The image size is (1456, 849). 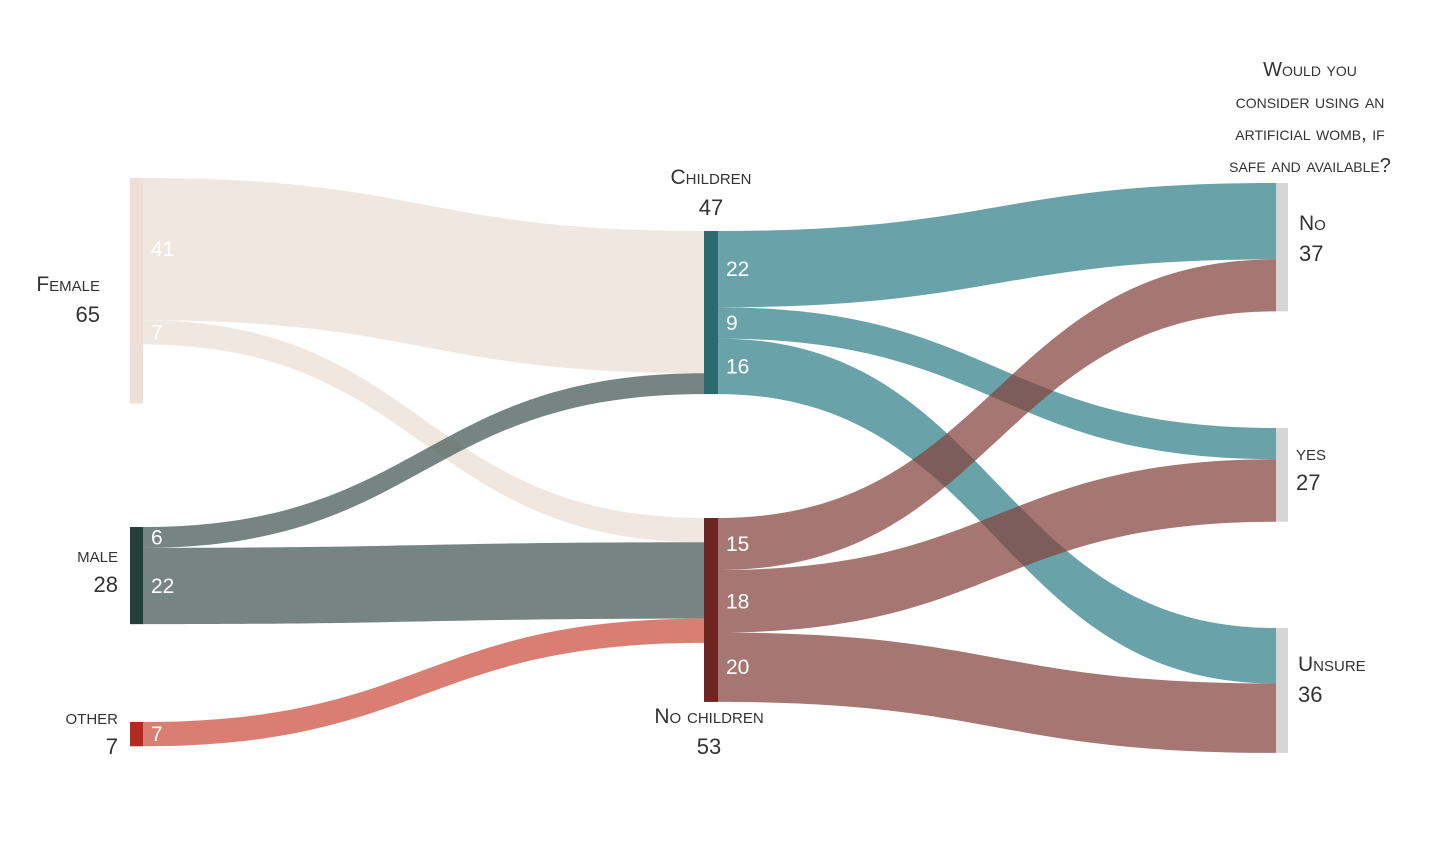 What do you see at coordinates (1332, 664) in the screenshot?
I see `node-name-unsure: Unsure` at bounding box center [1332, 664].